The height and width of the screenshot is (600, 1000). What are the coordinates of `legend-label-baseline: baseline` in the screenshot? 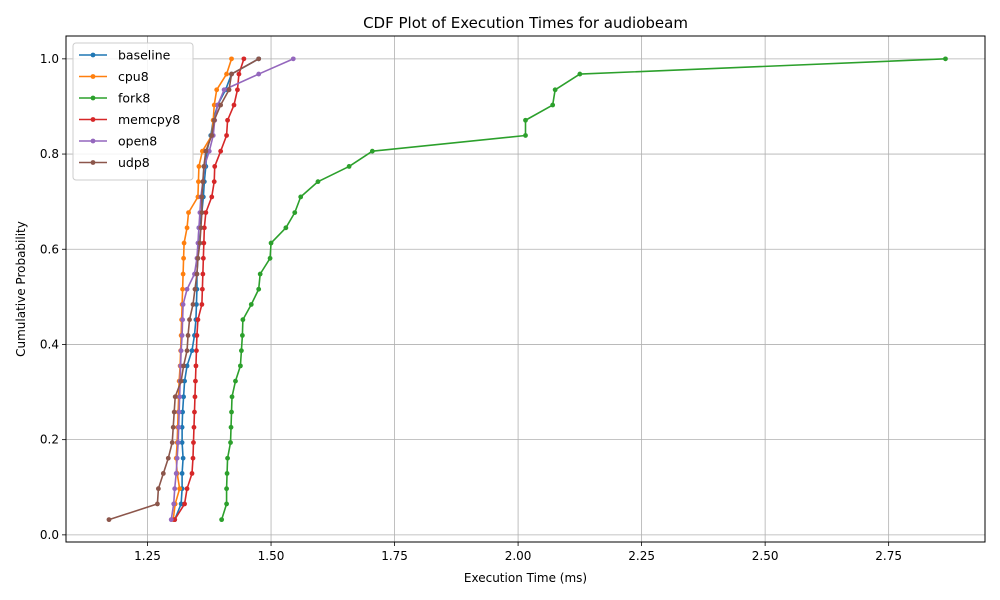 It's located at (144, 55).